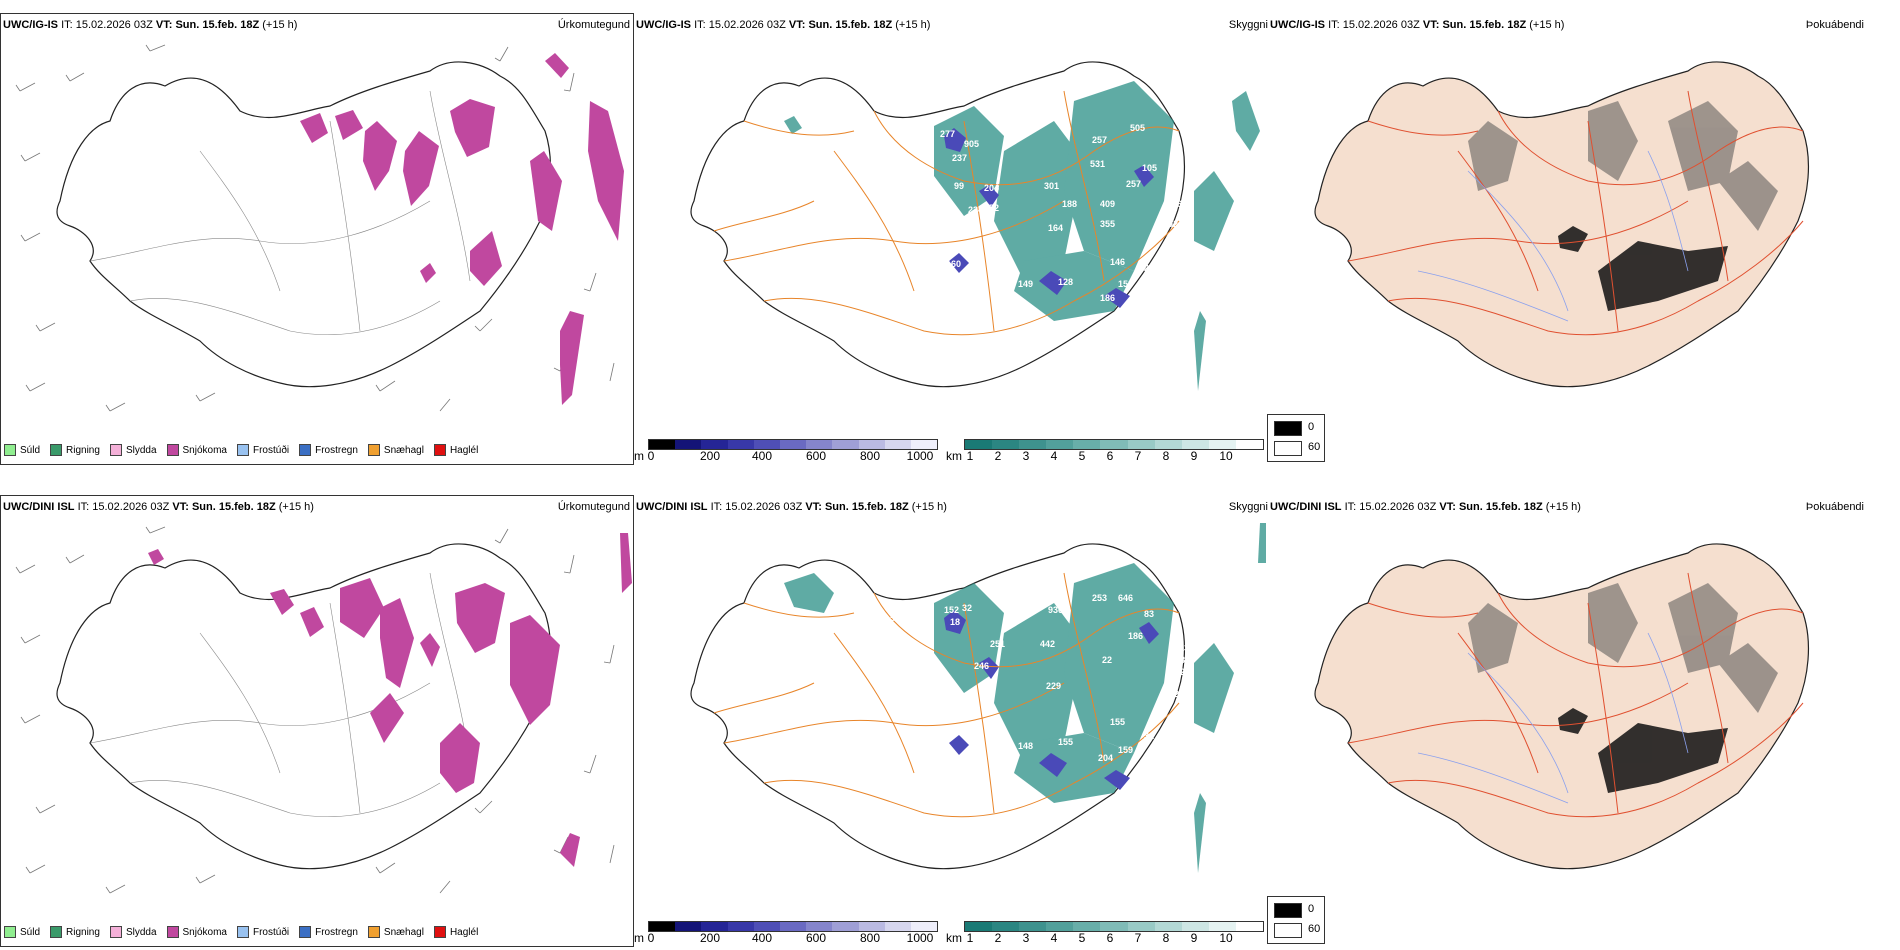 This screenshot has height=950, width=1900. Describe the element at coordinates (336, 450) in the screenshot. I see `legend-label: Frostregn` at that location.